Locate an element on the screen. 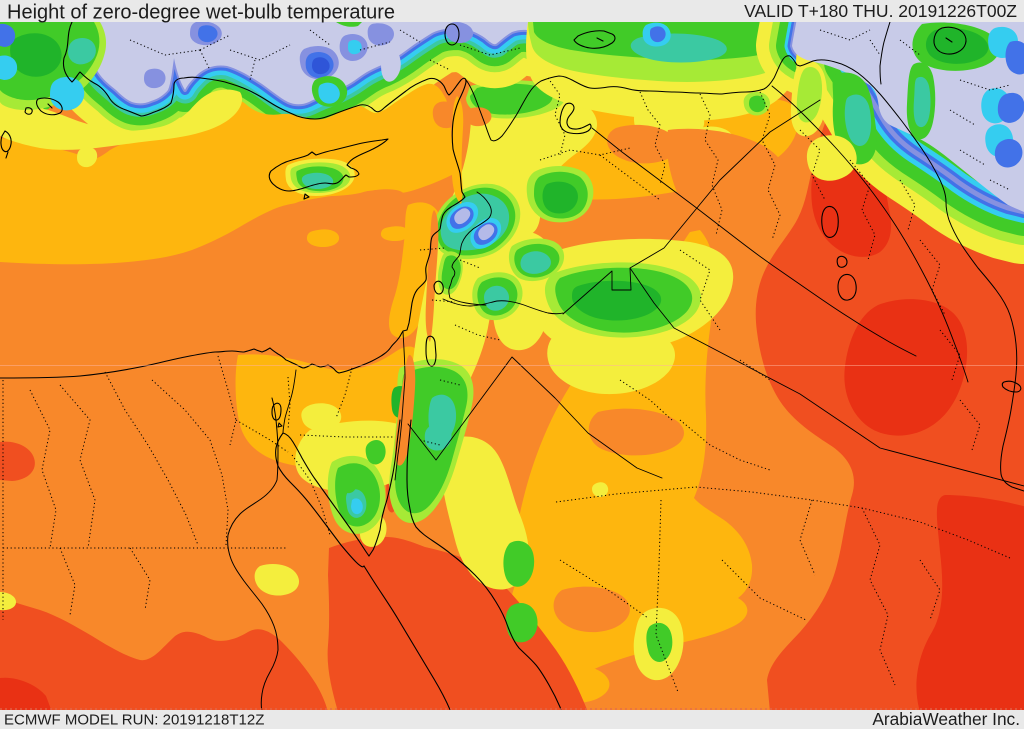 This screenshot has height=729, width=1024. svg-text: ECMWF MODEL RUN: 20191218T12Z is located at coordinates (134, 720).